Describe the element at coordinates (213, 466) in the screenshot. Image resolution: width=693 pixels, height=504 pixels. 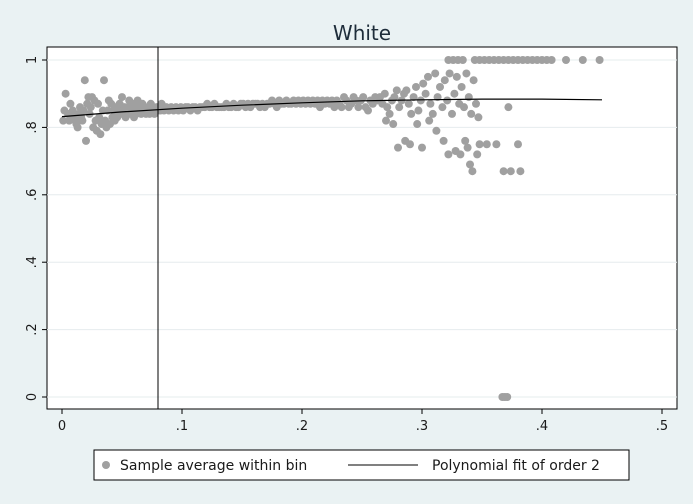
I see `legend-label-scatter: Sample average within bin` at that location.